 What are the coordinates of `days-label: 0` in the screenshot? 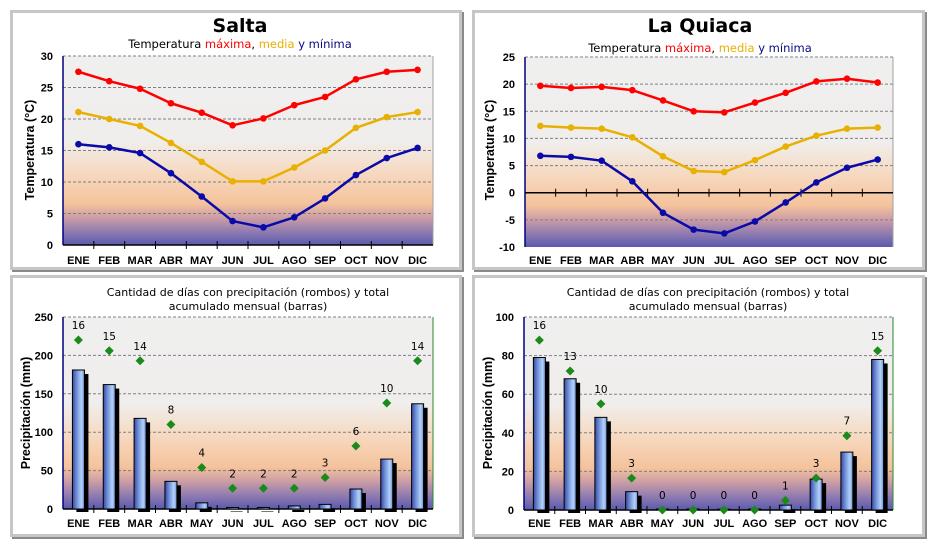 It's located at (693, 496).